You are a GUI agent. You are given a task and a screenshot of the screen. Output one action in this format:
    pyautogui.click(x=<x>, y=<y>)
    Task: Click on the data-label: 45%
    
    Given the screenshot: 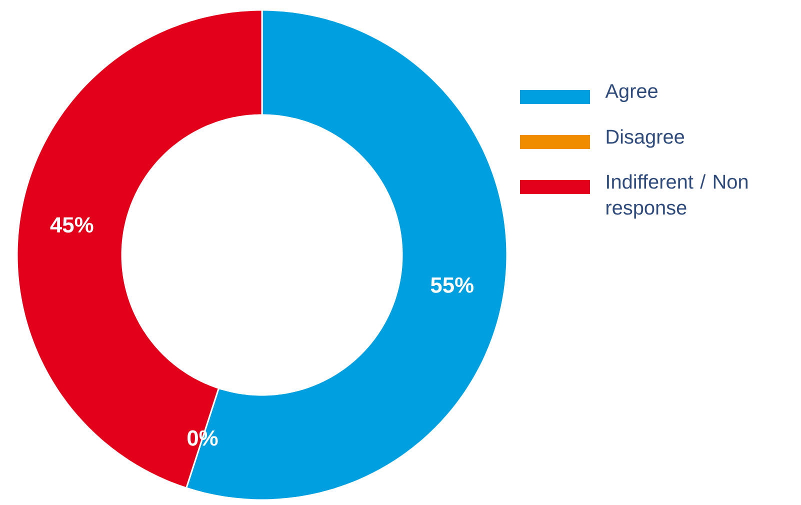 What is the action you would take?
    pyautogui.click(x=72, y=225)
    